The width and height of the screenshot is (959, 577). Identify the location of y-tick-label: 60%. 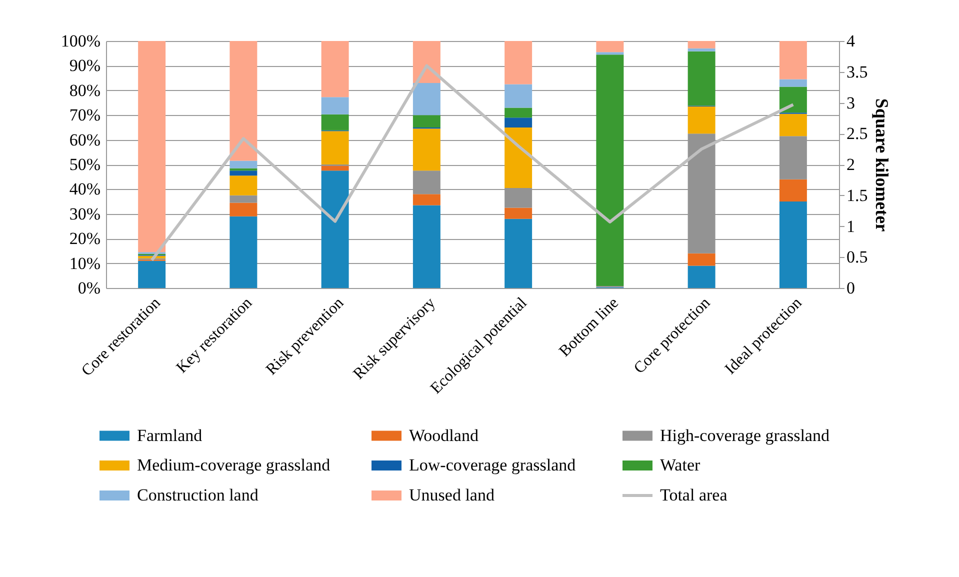
(84, 140).